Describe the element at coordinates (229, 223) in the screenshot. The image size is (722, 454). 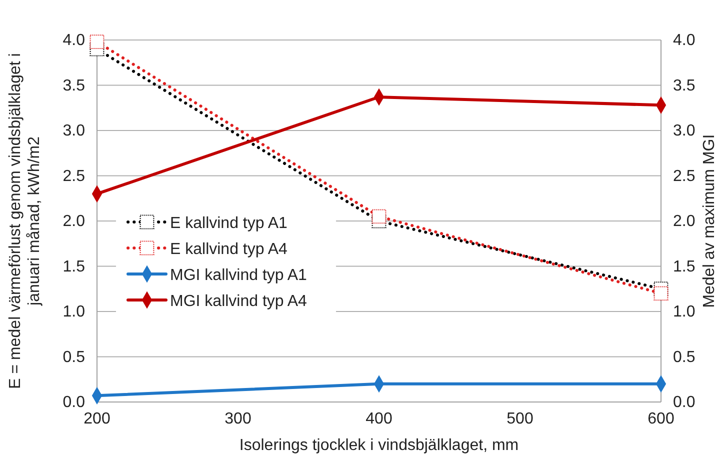
I see `legend-label: E kallvind typ A1` at that location.